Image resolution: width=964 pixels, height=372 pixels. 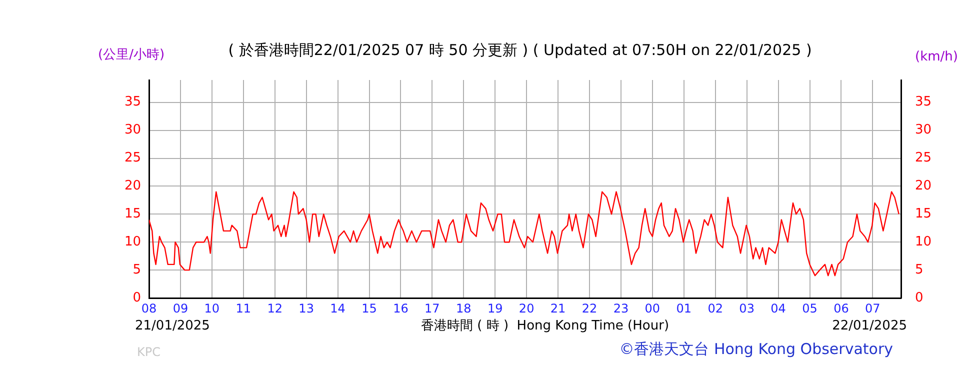 I want to click on y-tick-label: 5, so click(x=136, y=270).